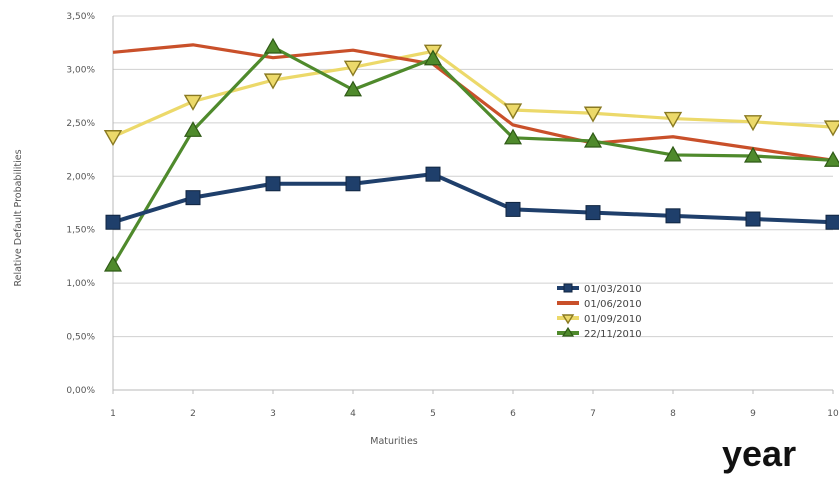 This screenshot has height=489, width=839. I want to click on x-tick-label: 6, so click(513, 414).